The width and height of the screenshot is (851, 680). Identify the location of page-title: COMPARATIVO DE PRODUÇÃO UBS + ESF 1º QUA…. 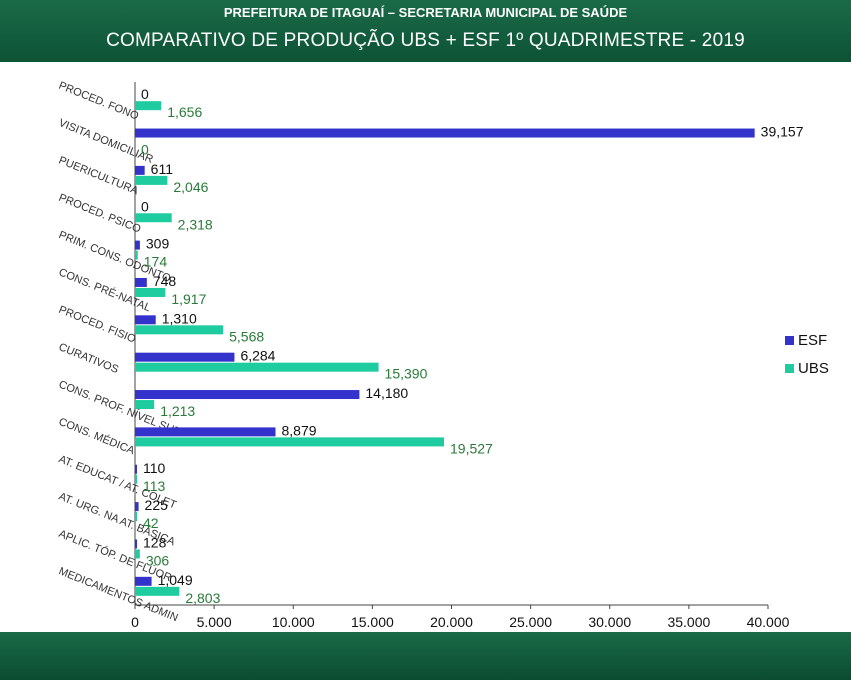
(425, 40).